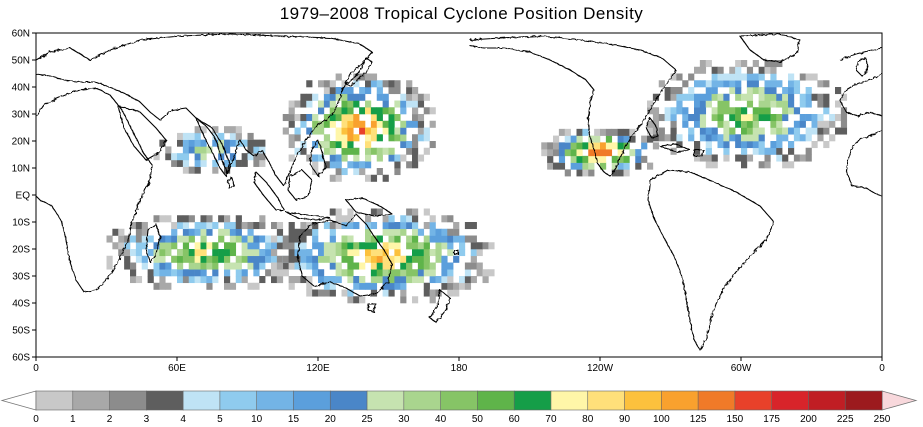 Image resolution: width=923 pixels, height=427 pixels. Describe the element at coordinates (94, 190) in the screenshot. I see `coast-africa` at that location.